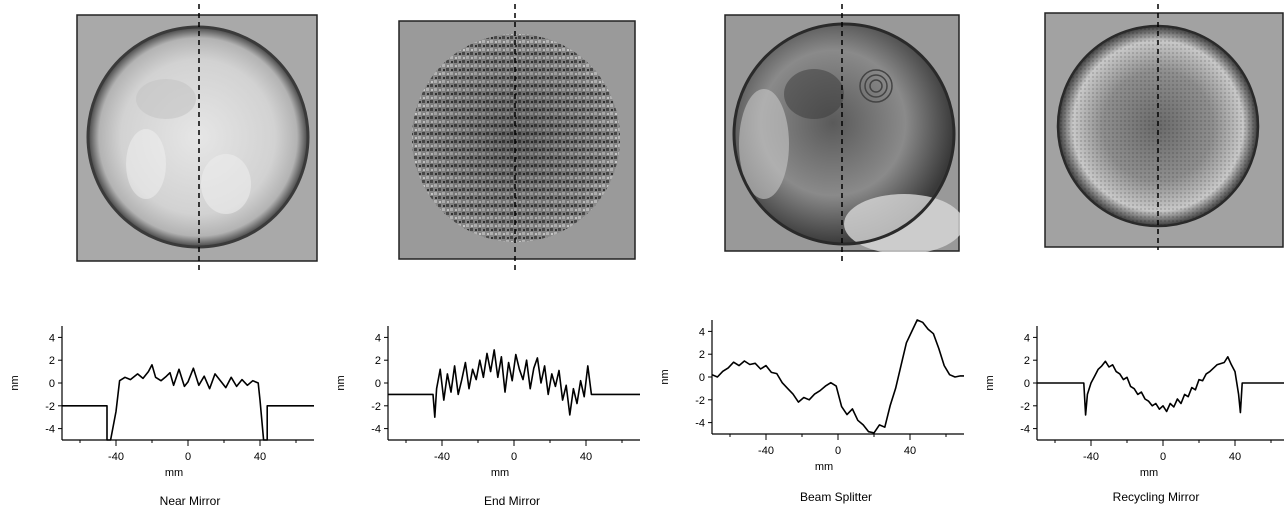 This screenshot has height=513, width=1284. Describe the element at coordinates (1164, 130) in the screenshot. I see `recycling-mirror-image` at that location.